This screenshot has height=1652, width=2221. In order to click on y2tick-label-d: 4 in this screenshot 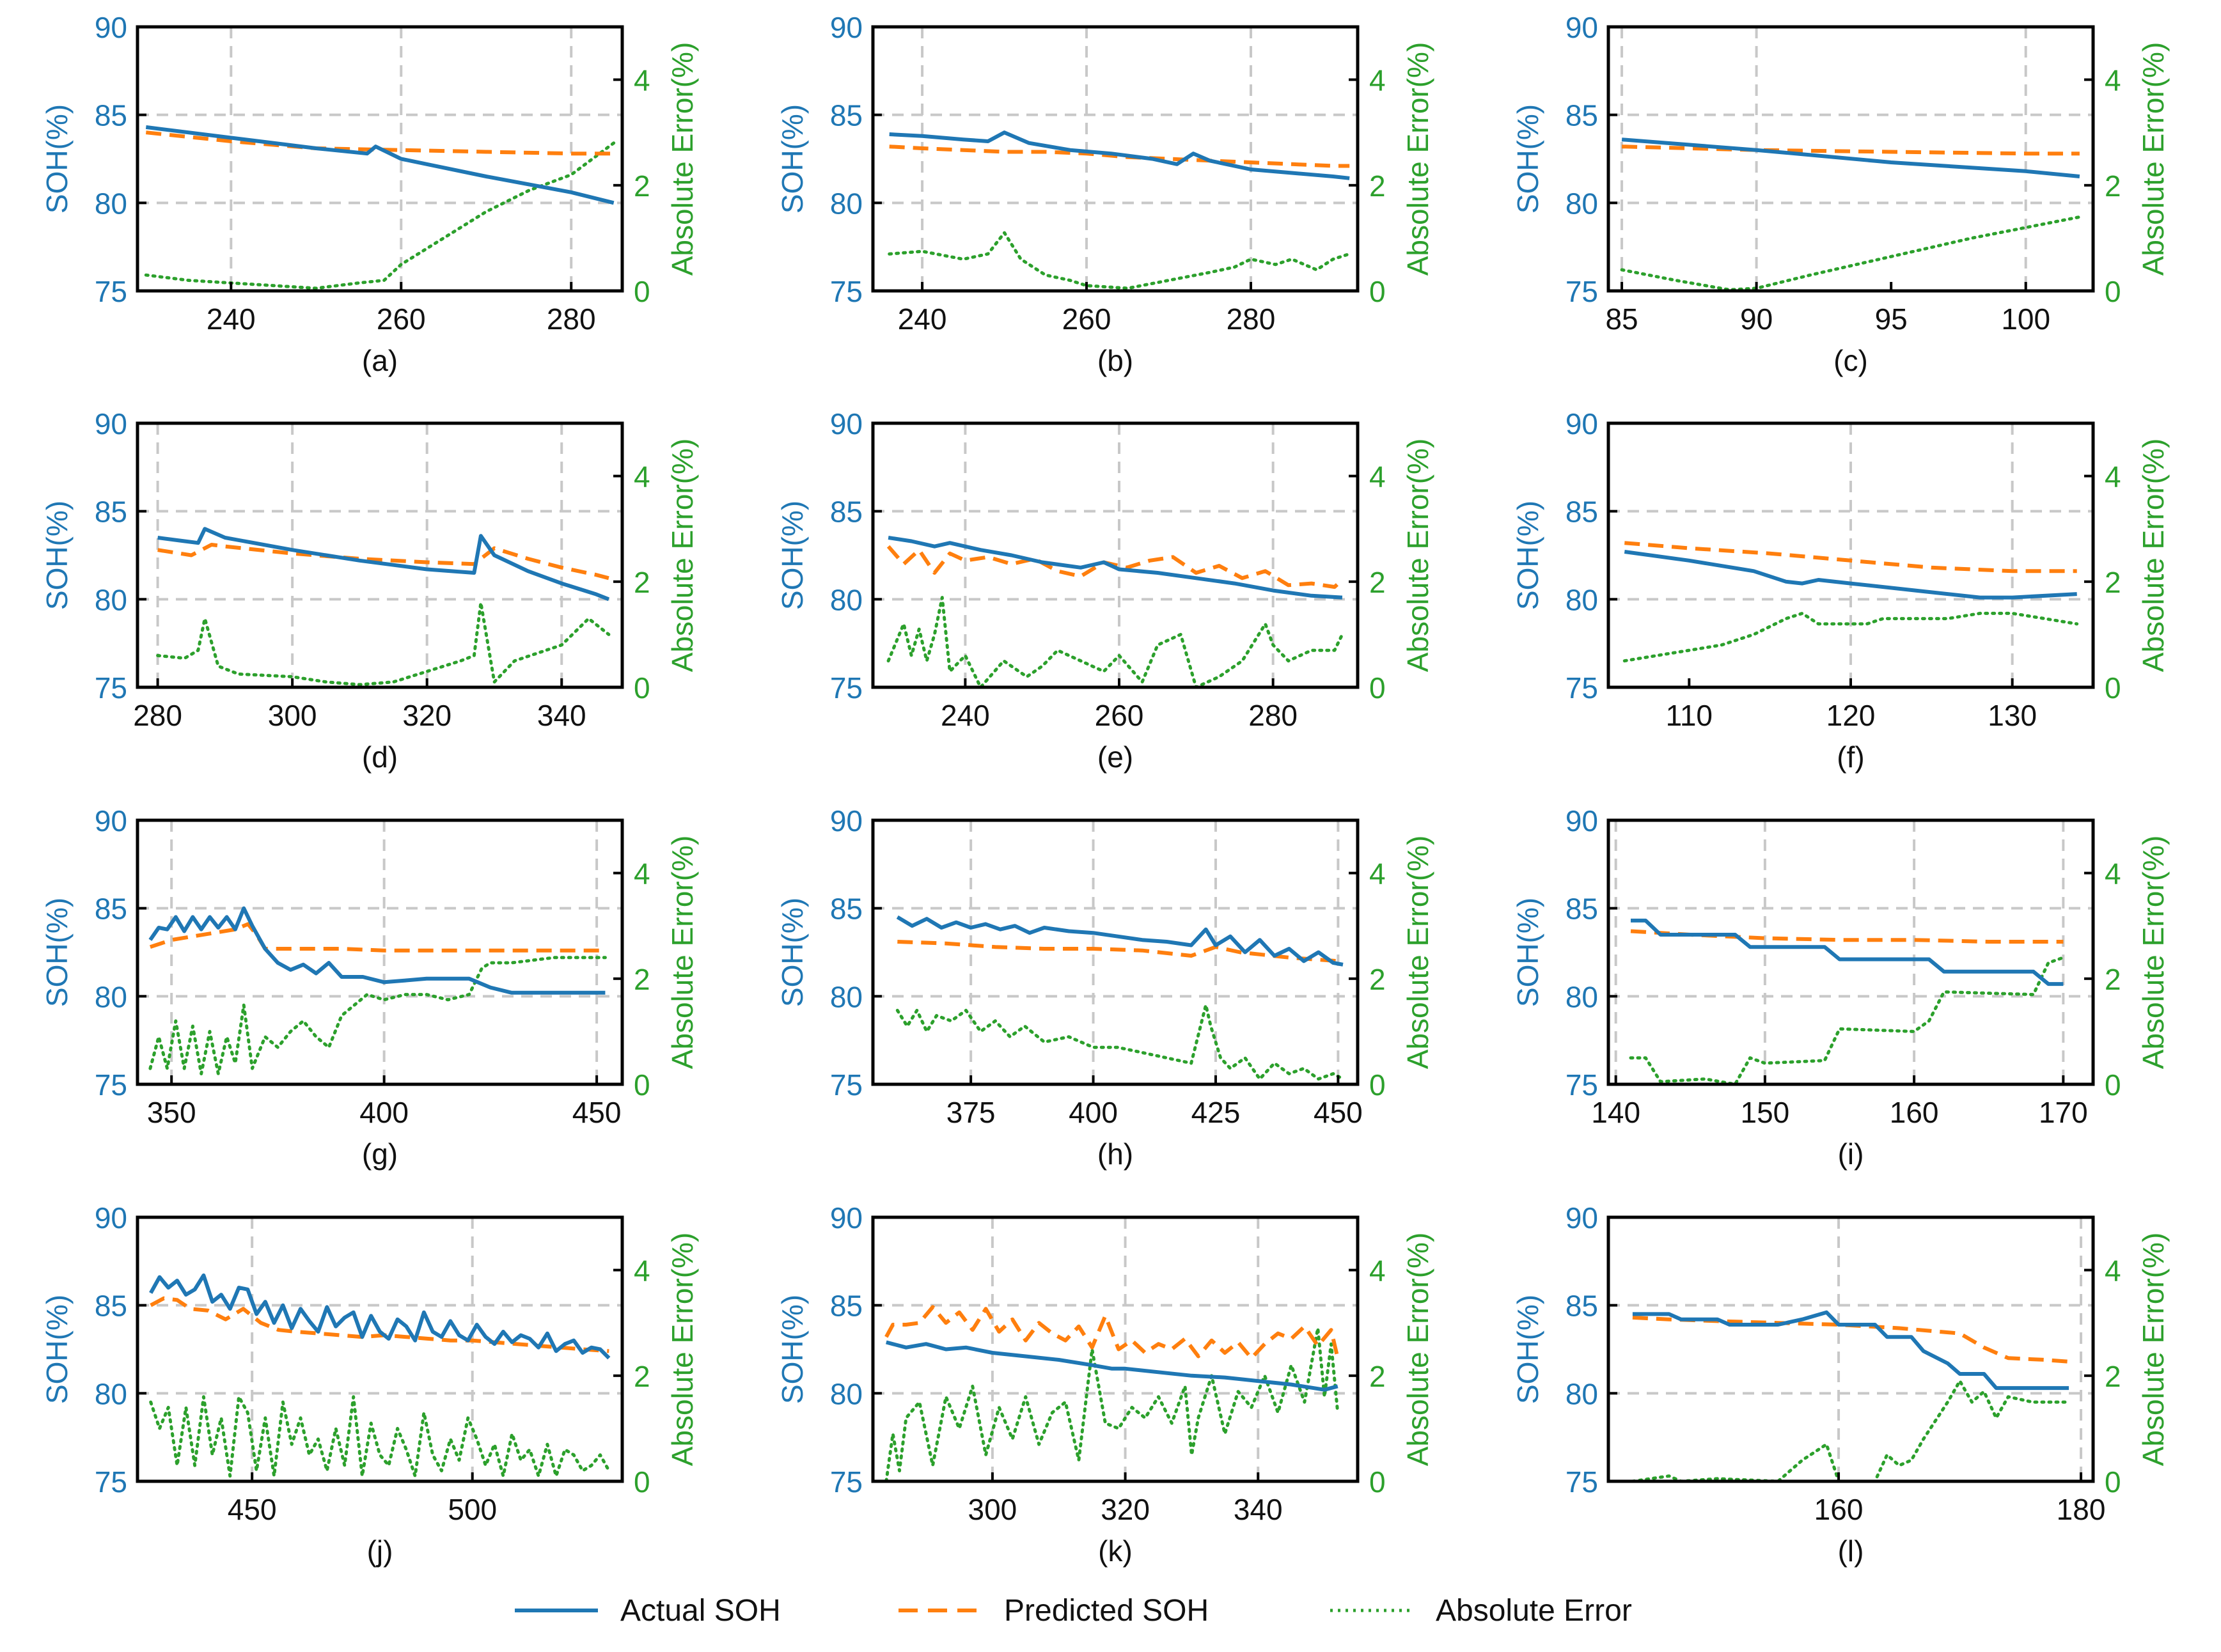, I will do `click(642, 477)`.